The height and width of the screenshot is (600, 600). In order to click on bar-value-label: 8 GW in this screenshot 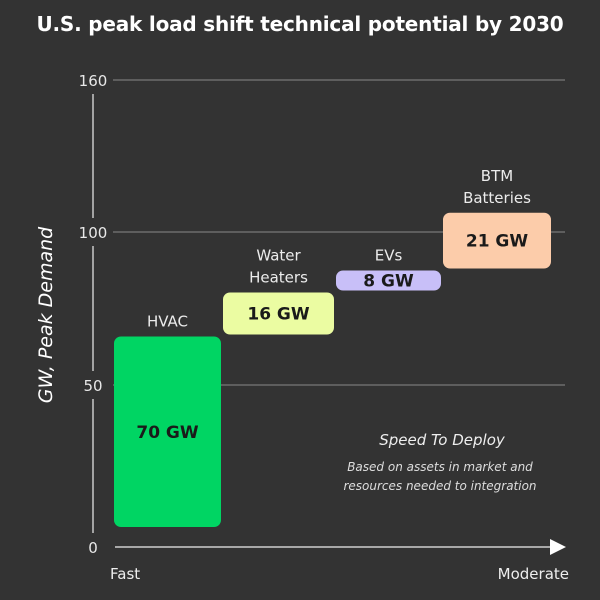, I will do `click(388, 282)`.